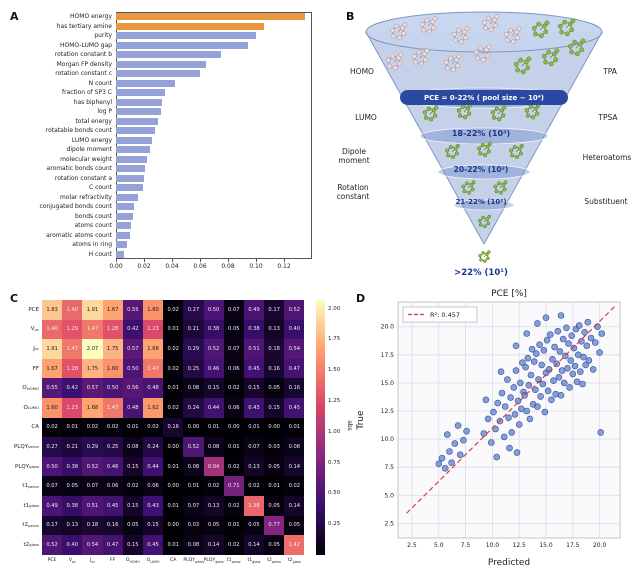 The width and height of the screenshot is (639, 579). What do you see at coordinates (89, 150) in the screenshot?
I see `bar-category-label: dipole moment` at bounding box center [89, 150].